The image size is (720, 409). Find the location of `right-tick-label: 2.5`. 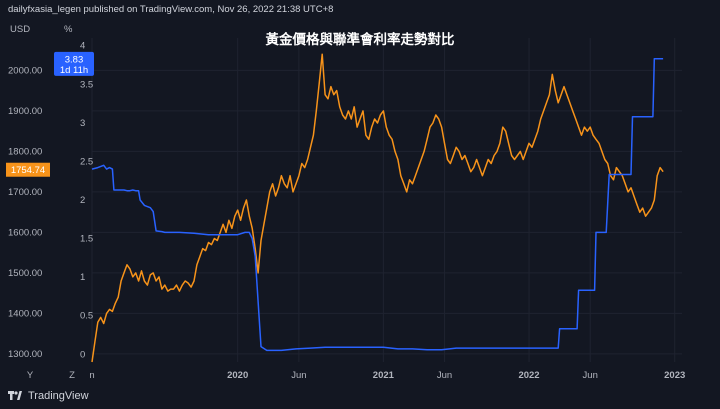

right-tick-label: 2.5 is located at coordinates (86, 161).